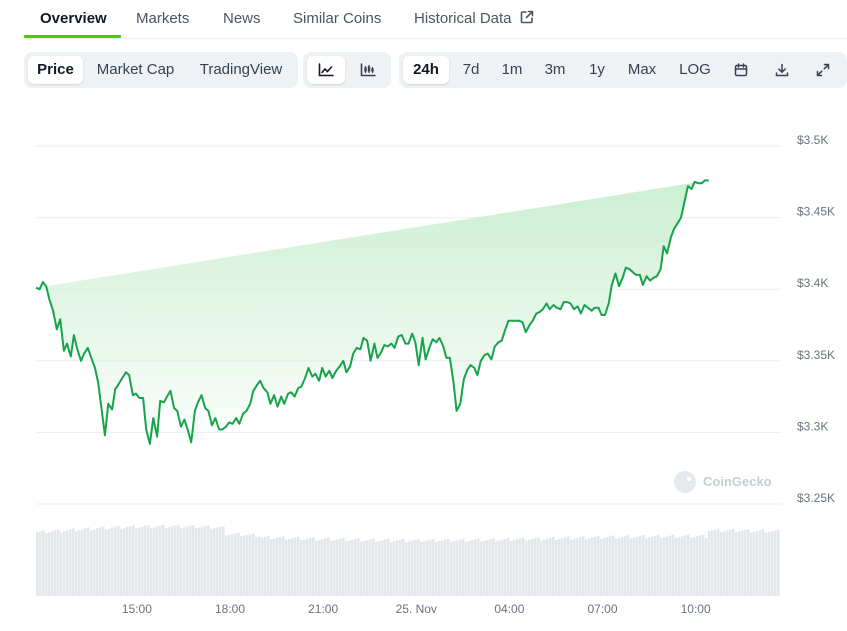 This screenshot has height=631, width=847. What do you see at coordinates (135, 69) in the screenshot?
I see `market-cap-button: Market Cap` at bounding box center [135, 69].